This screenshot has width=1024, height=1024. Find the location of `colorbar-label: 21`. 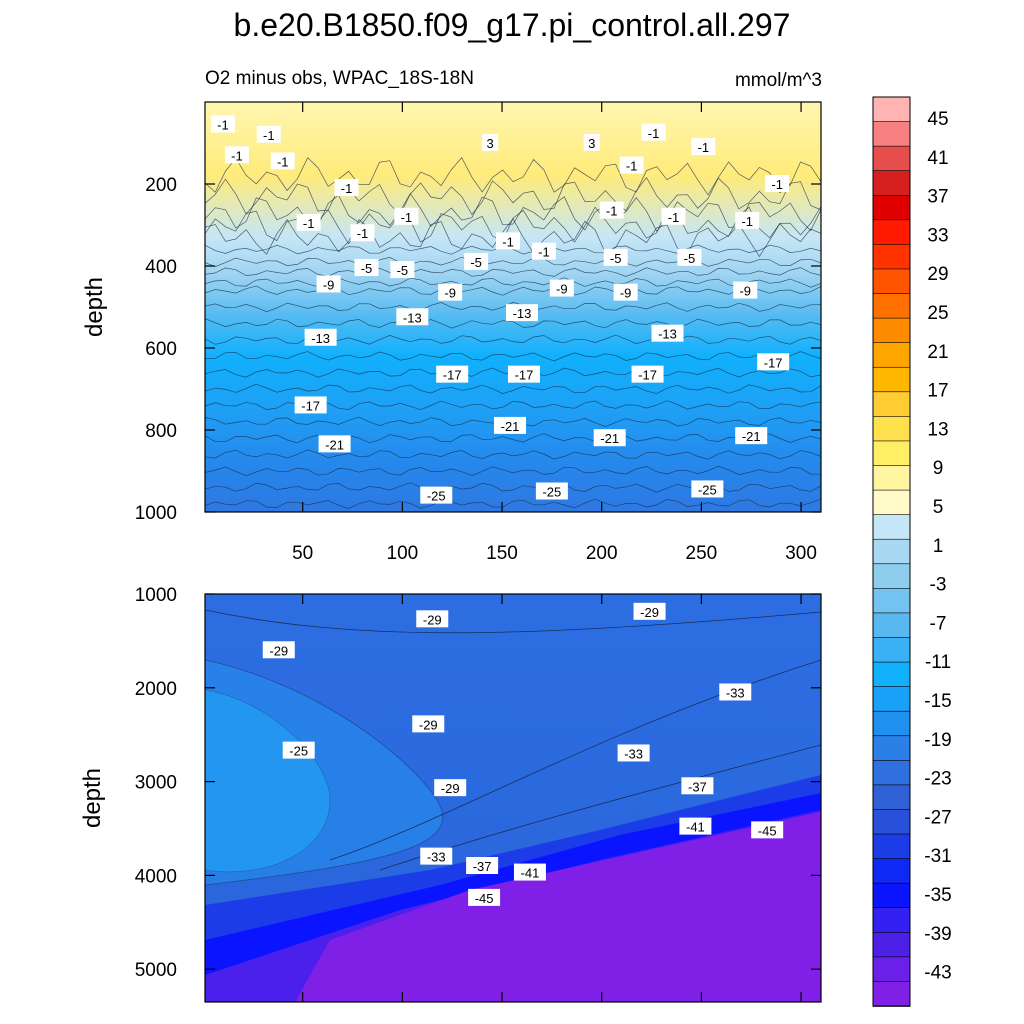

colorbar-label: 21 is located at coordinates (937, 352).